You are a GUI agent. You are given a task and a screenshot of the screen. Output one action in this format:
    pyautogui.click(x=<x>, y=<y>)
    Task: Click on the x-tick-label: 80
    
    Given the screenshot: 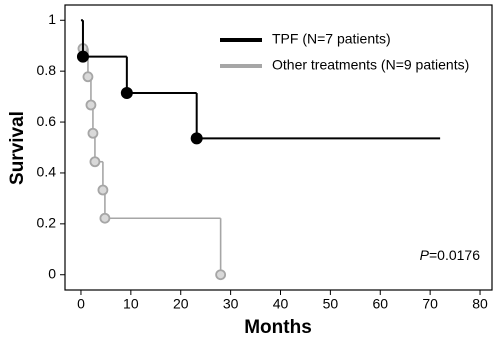 What is the action you would take?
    pyautogui.click(x=480, y=304)
    